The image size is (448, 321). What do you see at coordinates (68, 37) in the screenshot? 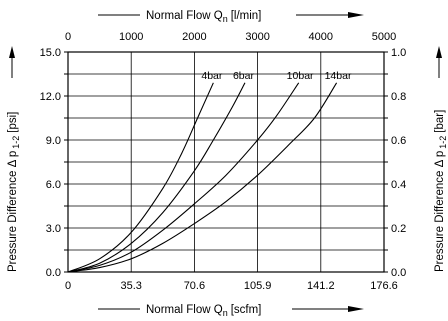
I see `x-top-tick-label: 0` at bounding box center [68, 37].